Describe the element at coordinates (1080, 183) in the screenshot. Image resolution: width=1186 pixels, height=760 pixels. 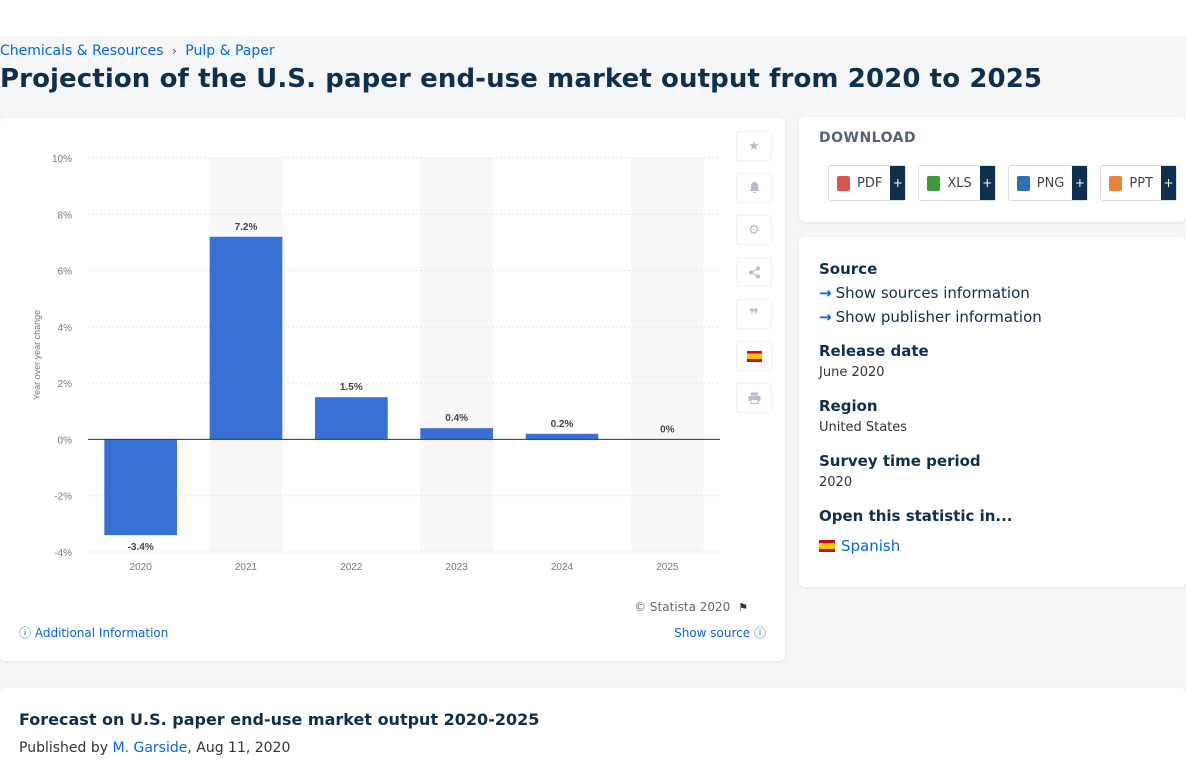
I see `png-plus: +` at that location.